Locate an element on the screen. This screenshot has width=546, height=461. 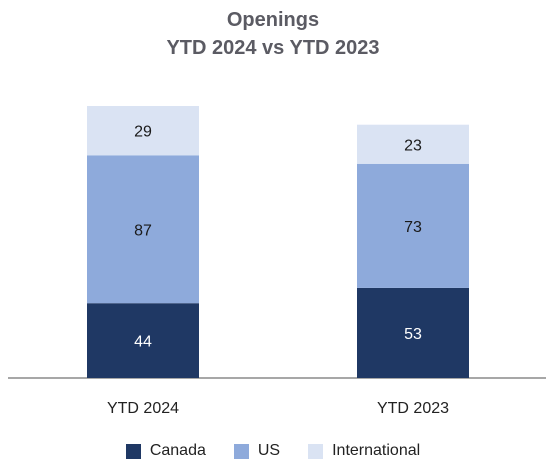
legend-item-us: US is located at coordinates (257, 451).